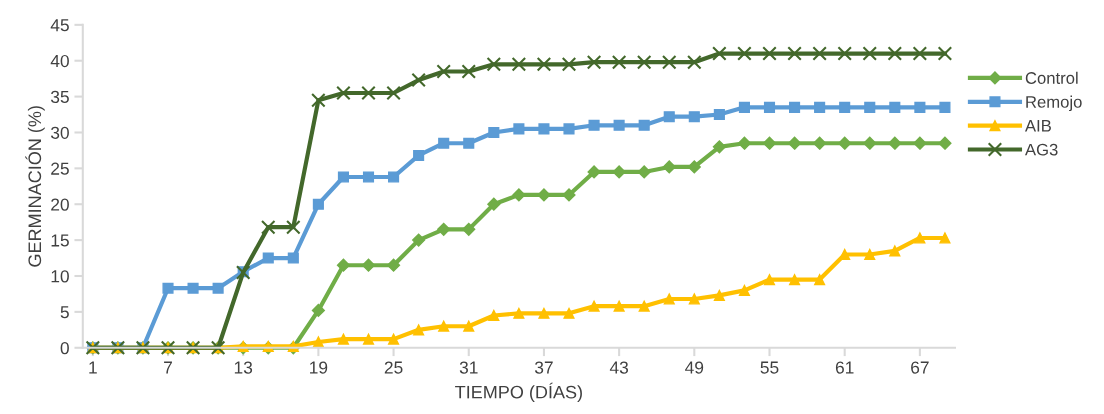 The width and height of the screenshot is (1104, 414). Describe the element at coordinates (60, 276) in the screenshot. I see `y-tick-label: 10` at that location.